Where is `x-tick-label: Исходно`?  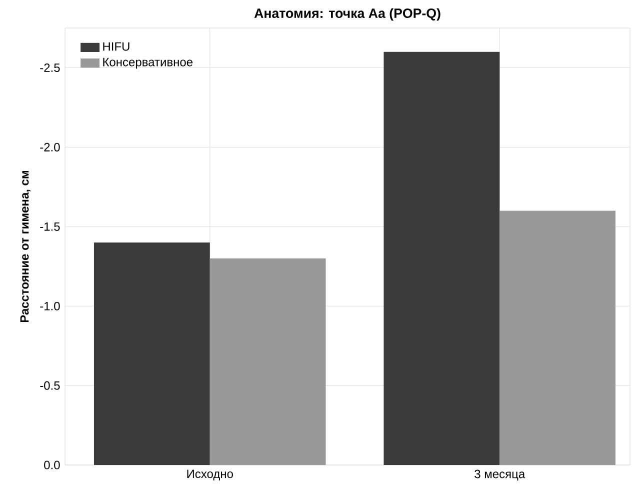 x-tick-label: Исходно is located at coordinates (210, 475).